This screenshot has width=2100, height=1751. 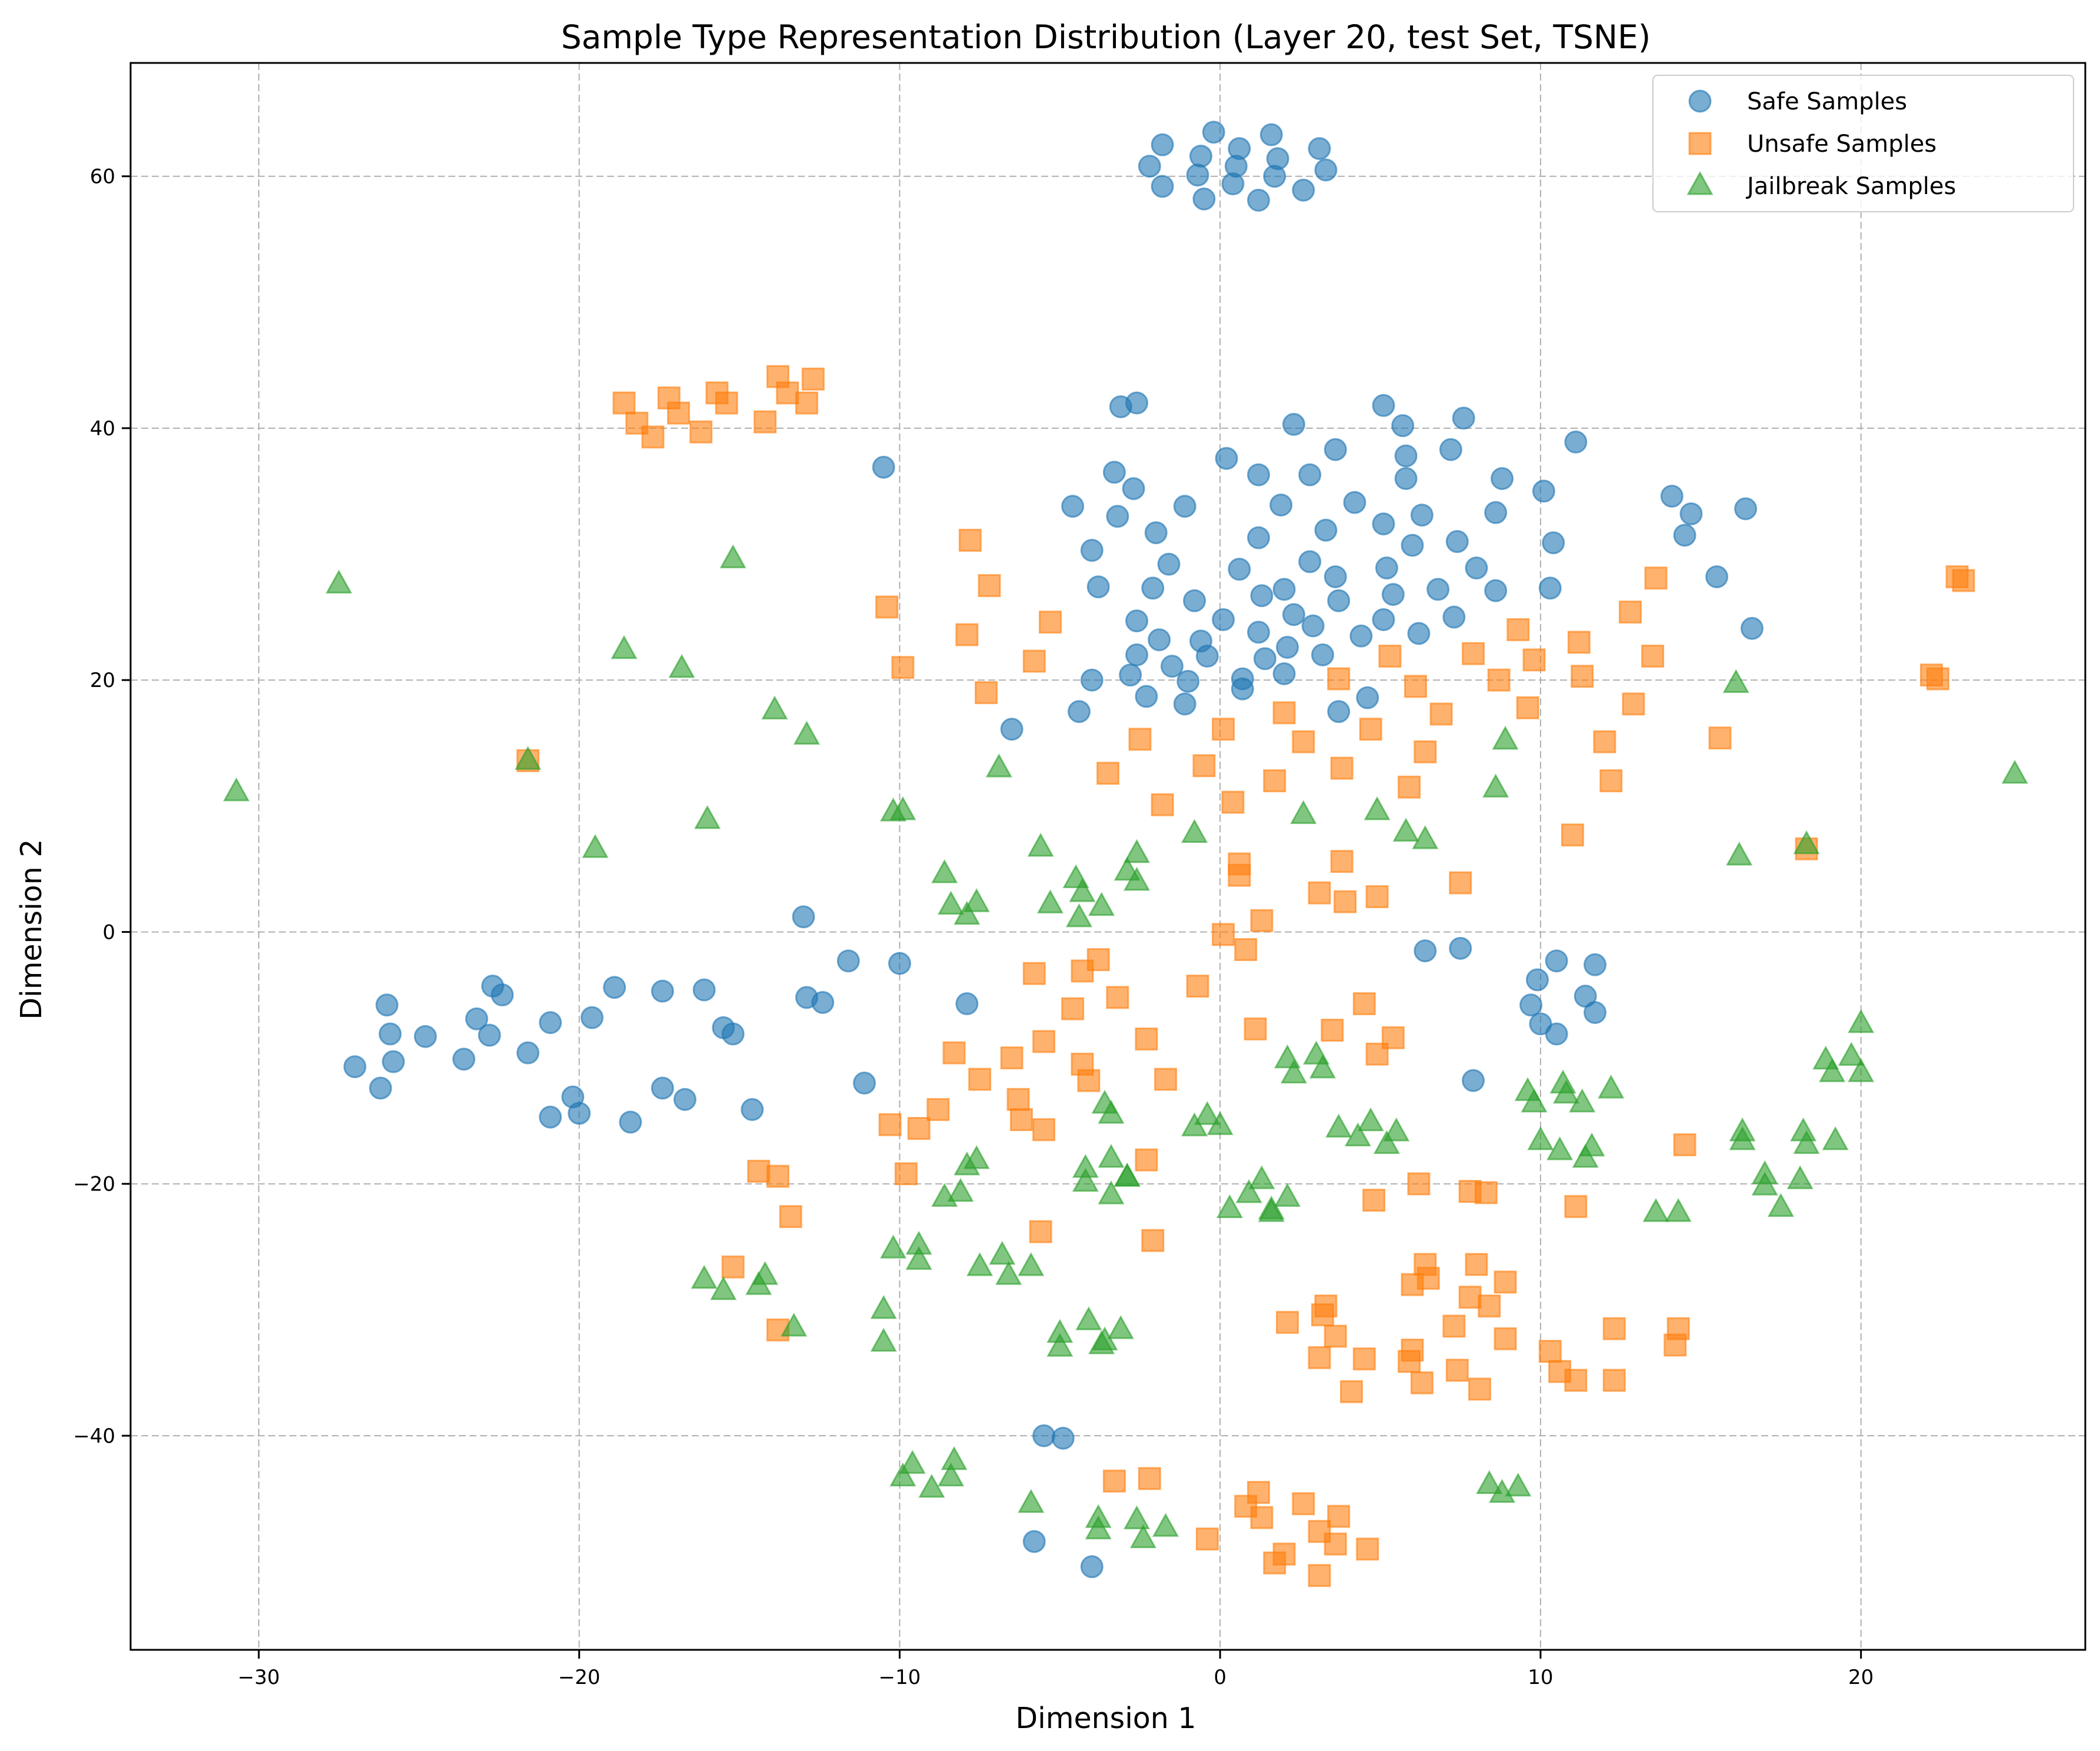 I want to click on x-axis-label: Dimension 1, so click(x=1105, y=1718).